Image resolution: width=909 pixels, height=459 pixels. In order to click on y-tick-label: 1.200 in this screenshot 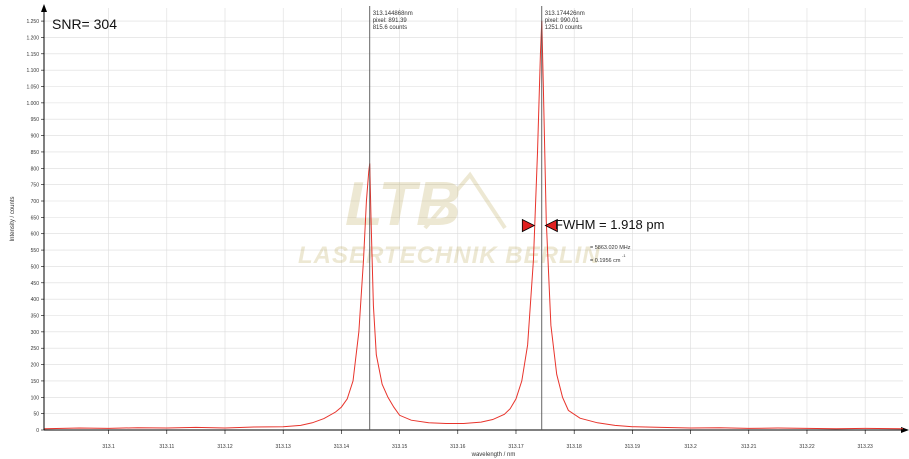, I will do `click(32, 38)`.